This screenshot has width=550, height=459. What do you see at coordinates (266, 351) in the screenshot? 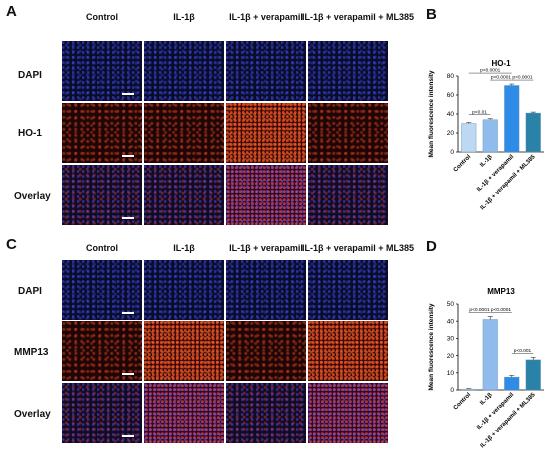
I see `micrograph-mmp13-verapamil` at bounding box center [266, 351].